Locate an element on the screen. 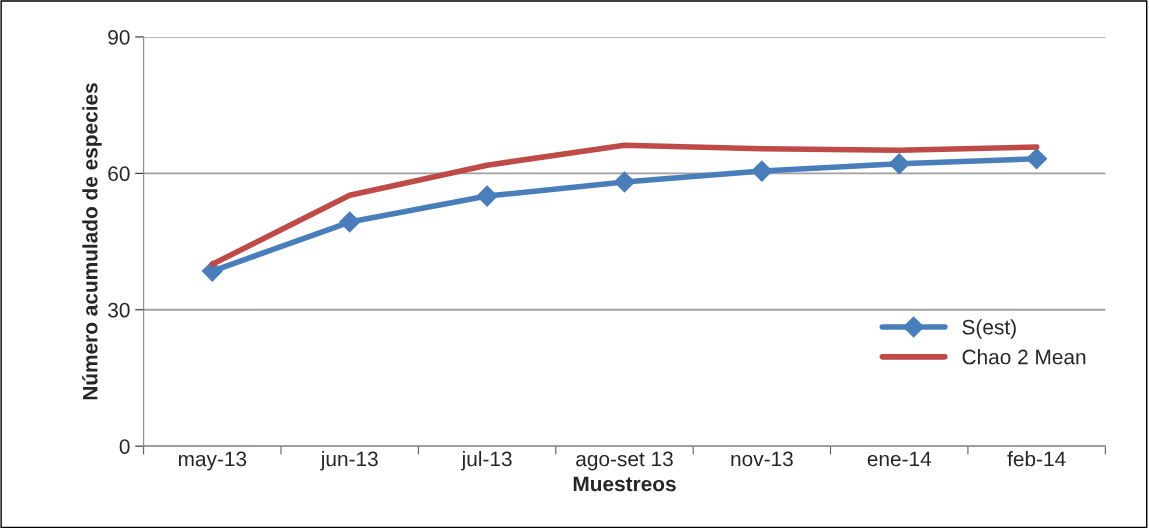  legend-label: S(est) is located at coordinates (989, 329).